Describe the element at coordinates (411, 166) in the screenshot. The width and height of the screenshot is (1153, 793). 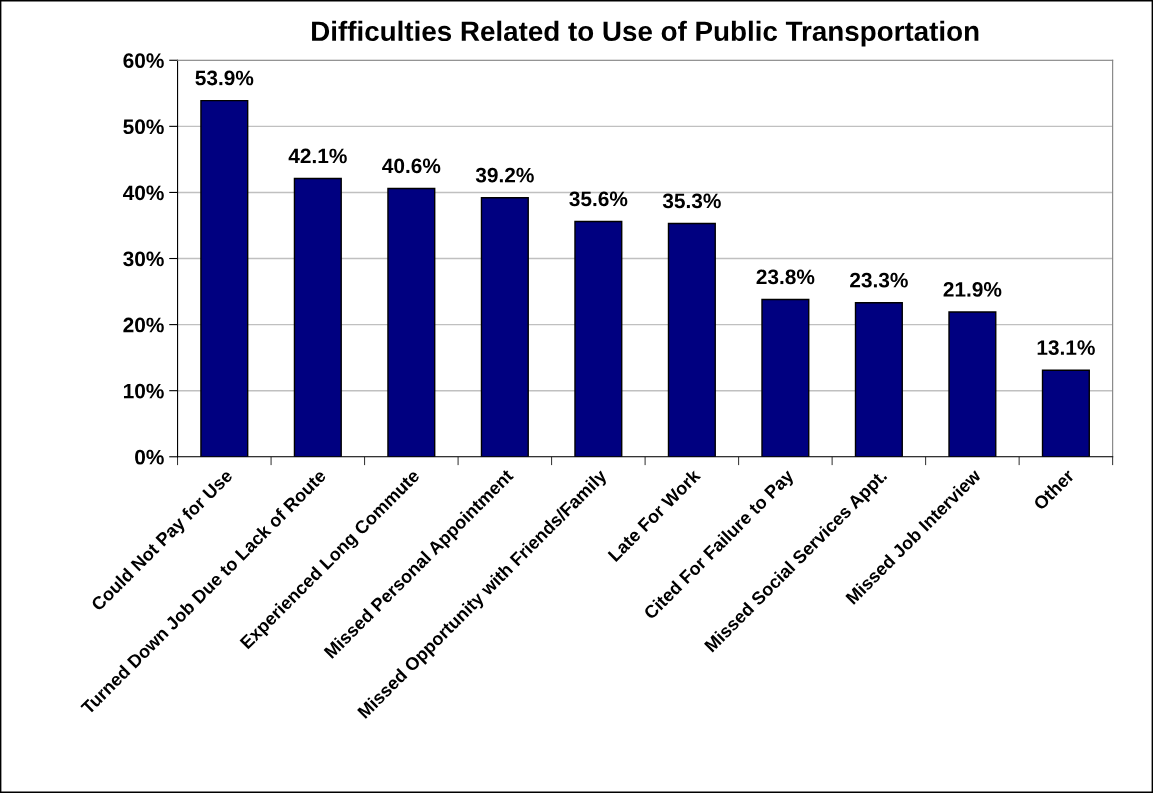
I see `data-label: 40.6%` at that location.